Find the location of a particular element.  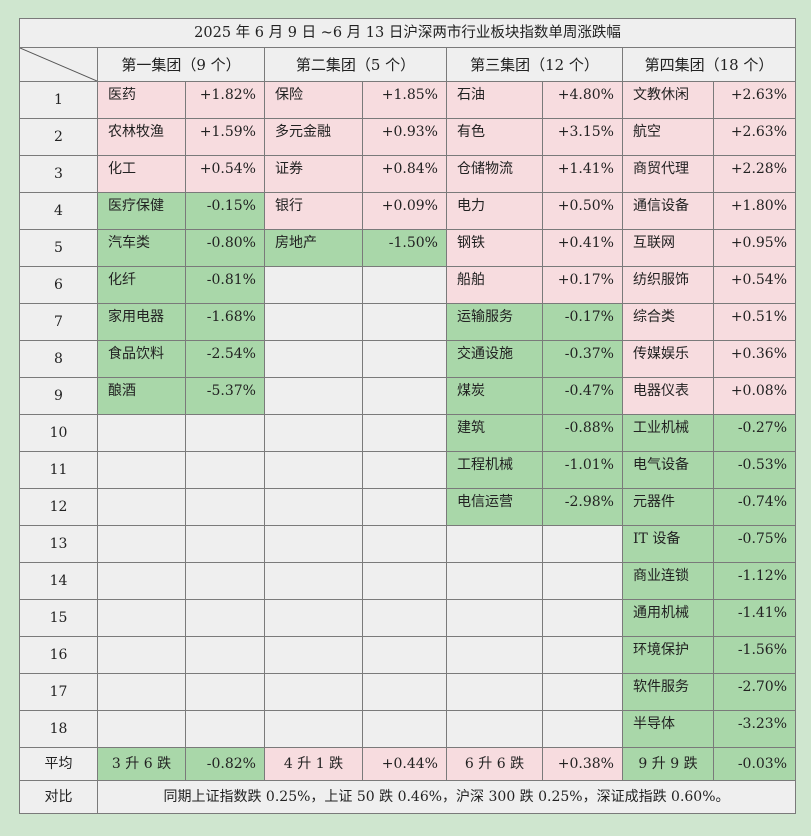

sector-change: +2.63% is located at coordinates (754, 137).